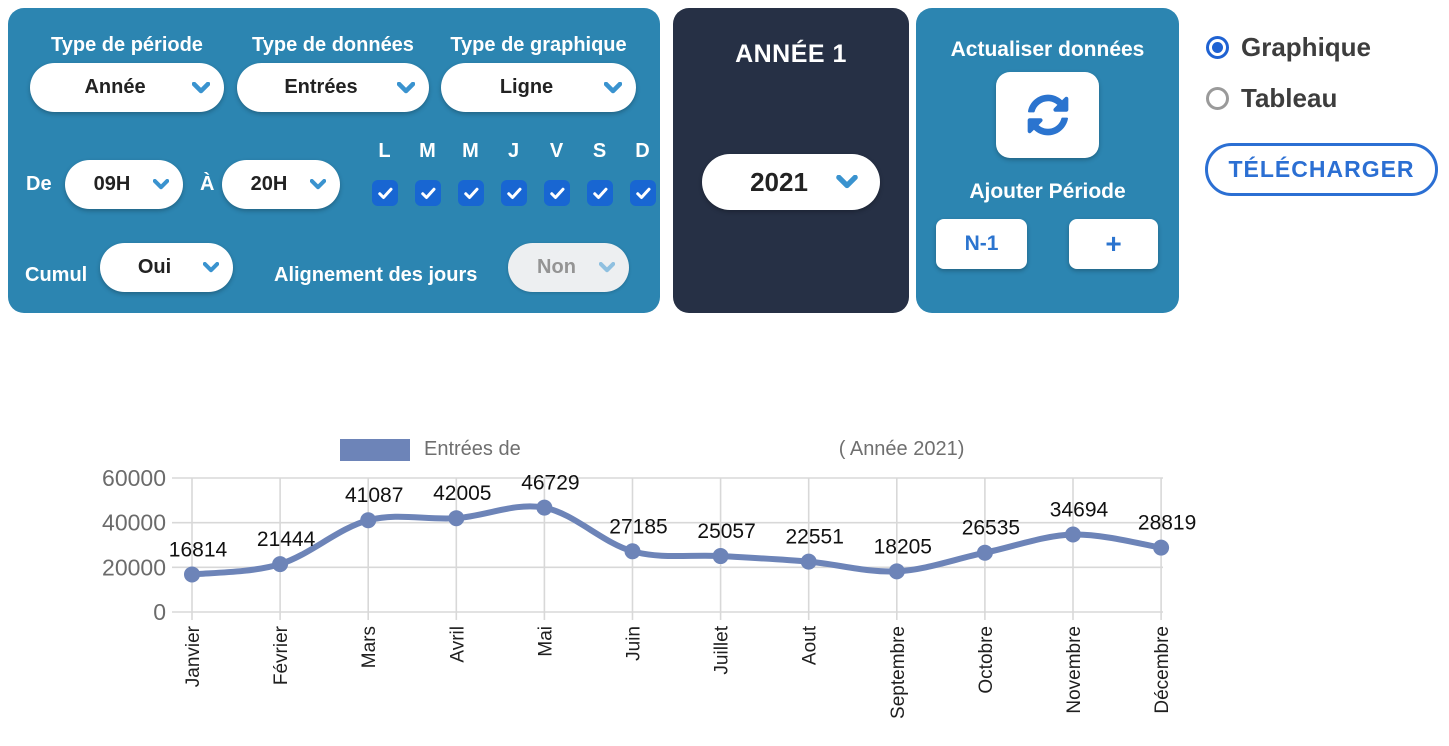 The width and height of the screenshot is (1449, 746). Describe the element at coordinates (457, 644) in the screenshot. I see `x-tick-label: Avril` at that location.